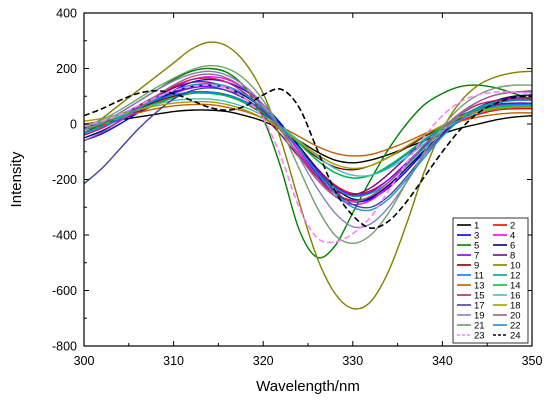 The height and width of the screenshot is (404, 550). What do you see at coordinates (263, 361) in the screenshot?
I see `x-tick-label: 320` at bounding box center [263, 361].